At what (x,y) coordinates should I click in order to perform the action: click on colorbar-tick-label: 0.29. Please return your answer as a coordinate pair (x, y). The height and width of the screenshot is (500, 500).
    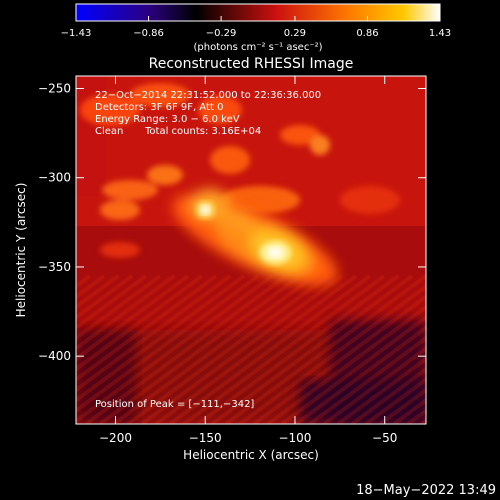
    Looking at the image, I should click on (295, 33).